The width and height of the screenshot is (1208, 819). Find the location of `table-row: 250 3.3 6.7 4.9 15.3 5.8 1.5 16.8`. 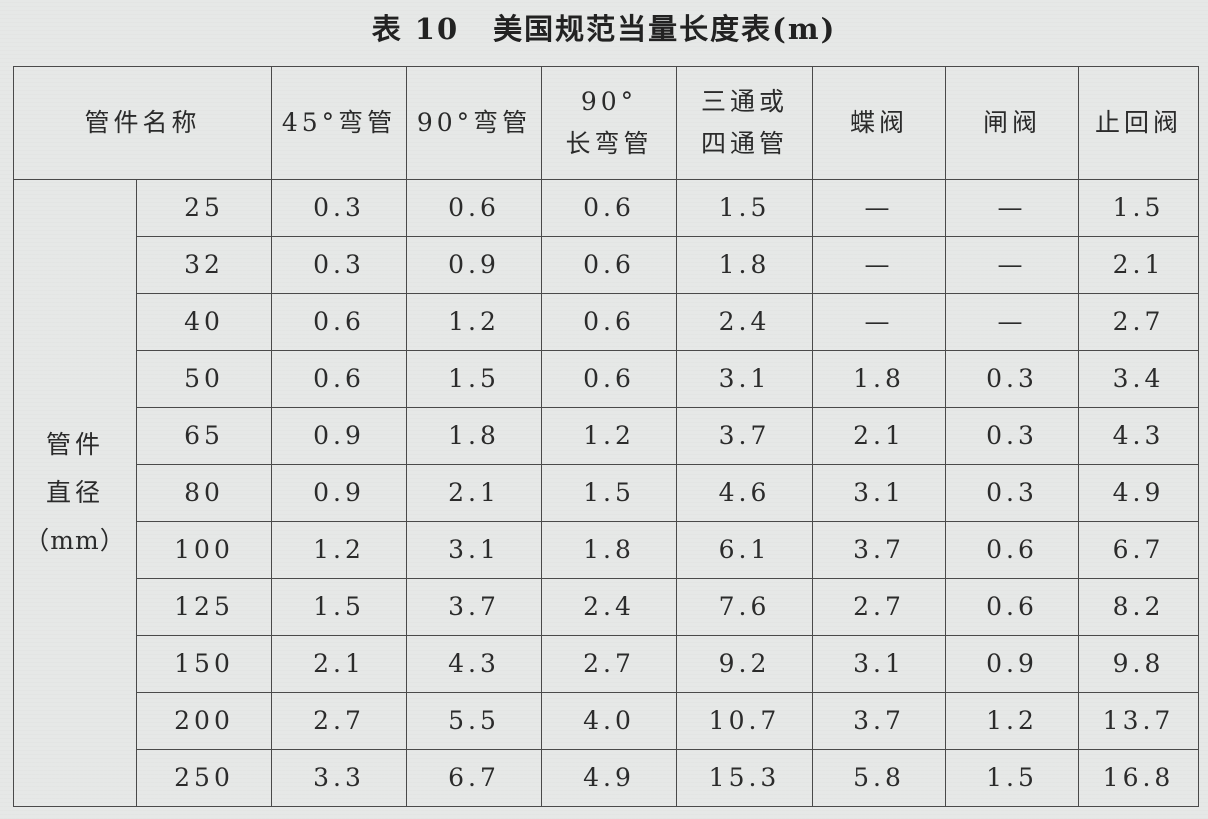

table-row: 250 3.3 6.7 4.9 15.3 5.8 1.5 16.8 is located at coordinates (607, 778).